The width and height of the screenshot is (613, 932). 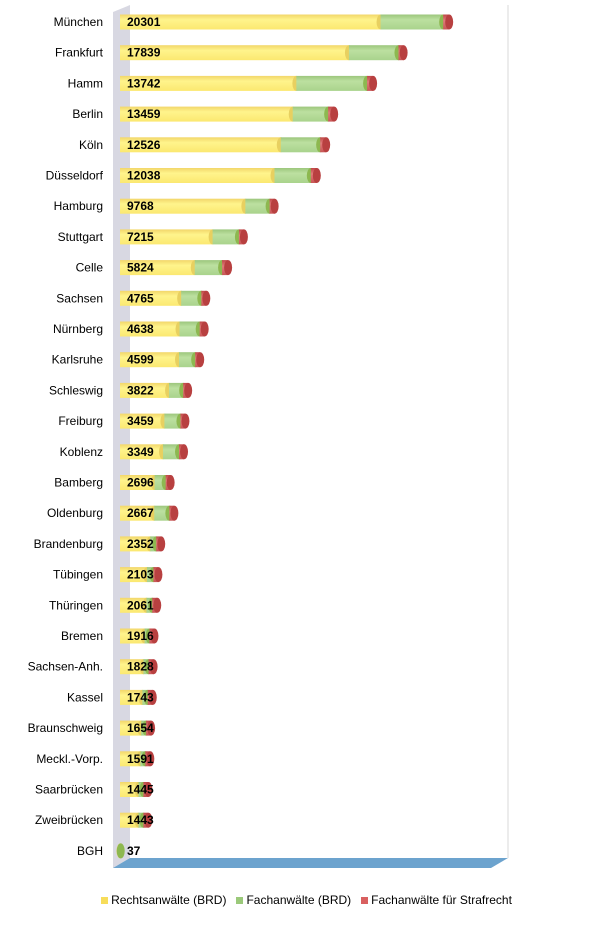 I want to click on data-label: 7215, so click(x=140, y=237).